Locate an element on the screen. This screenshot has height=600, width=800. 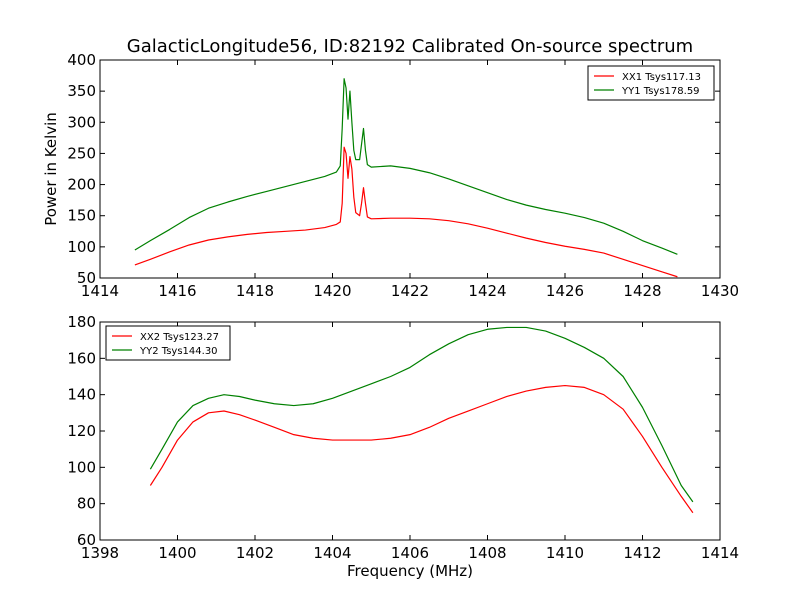
x-tick-label: 1408 is located at coordinates (487, 553).